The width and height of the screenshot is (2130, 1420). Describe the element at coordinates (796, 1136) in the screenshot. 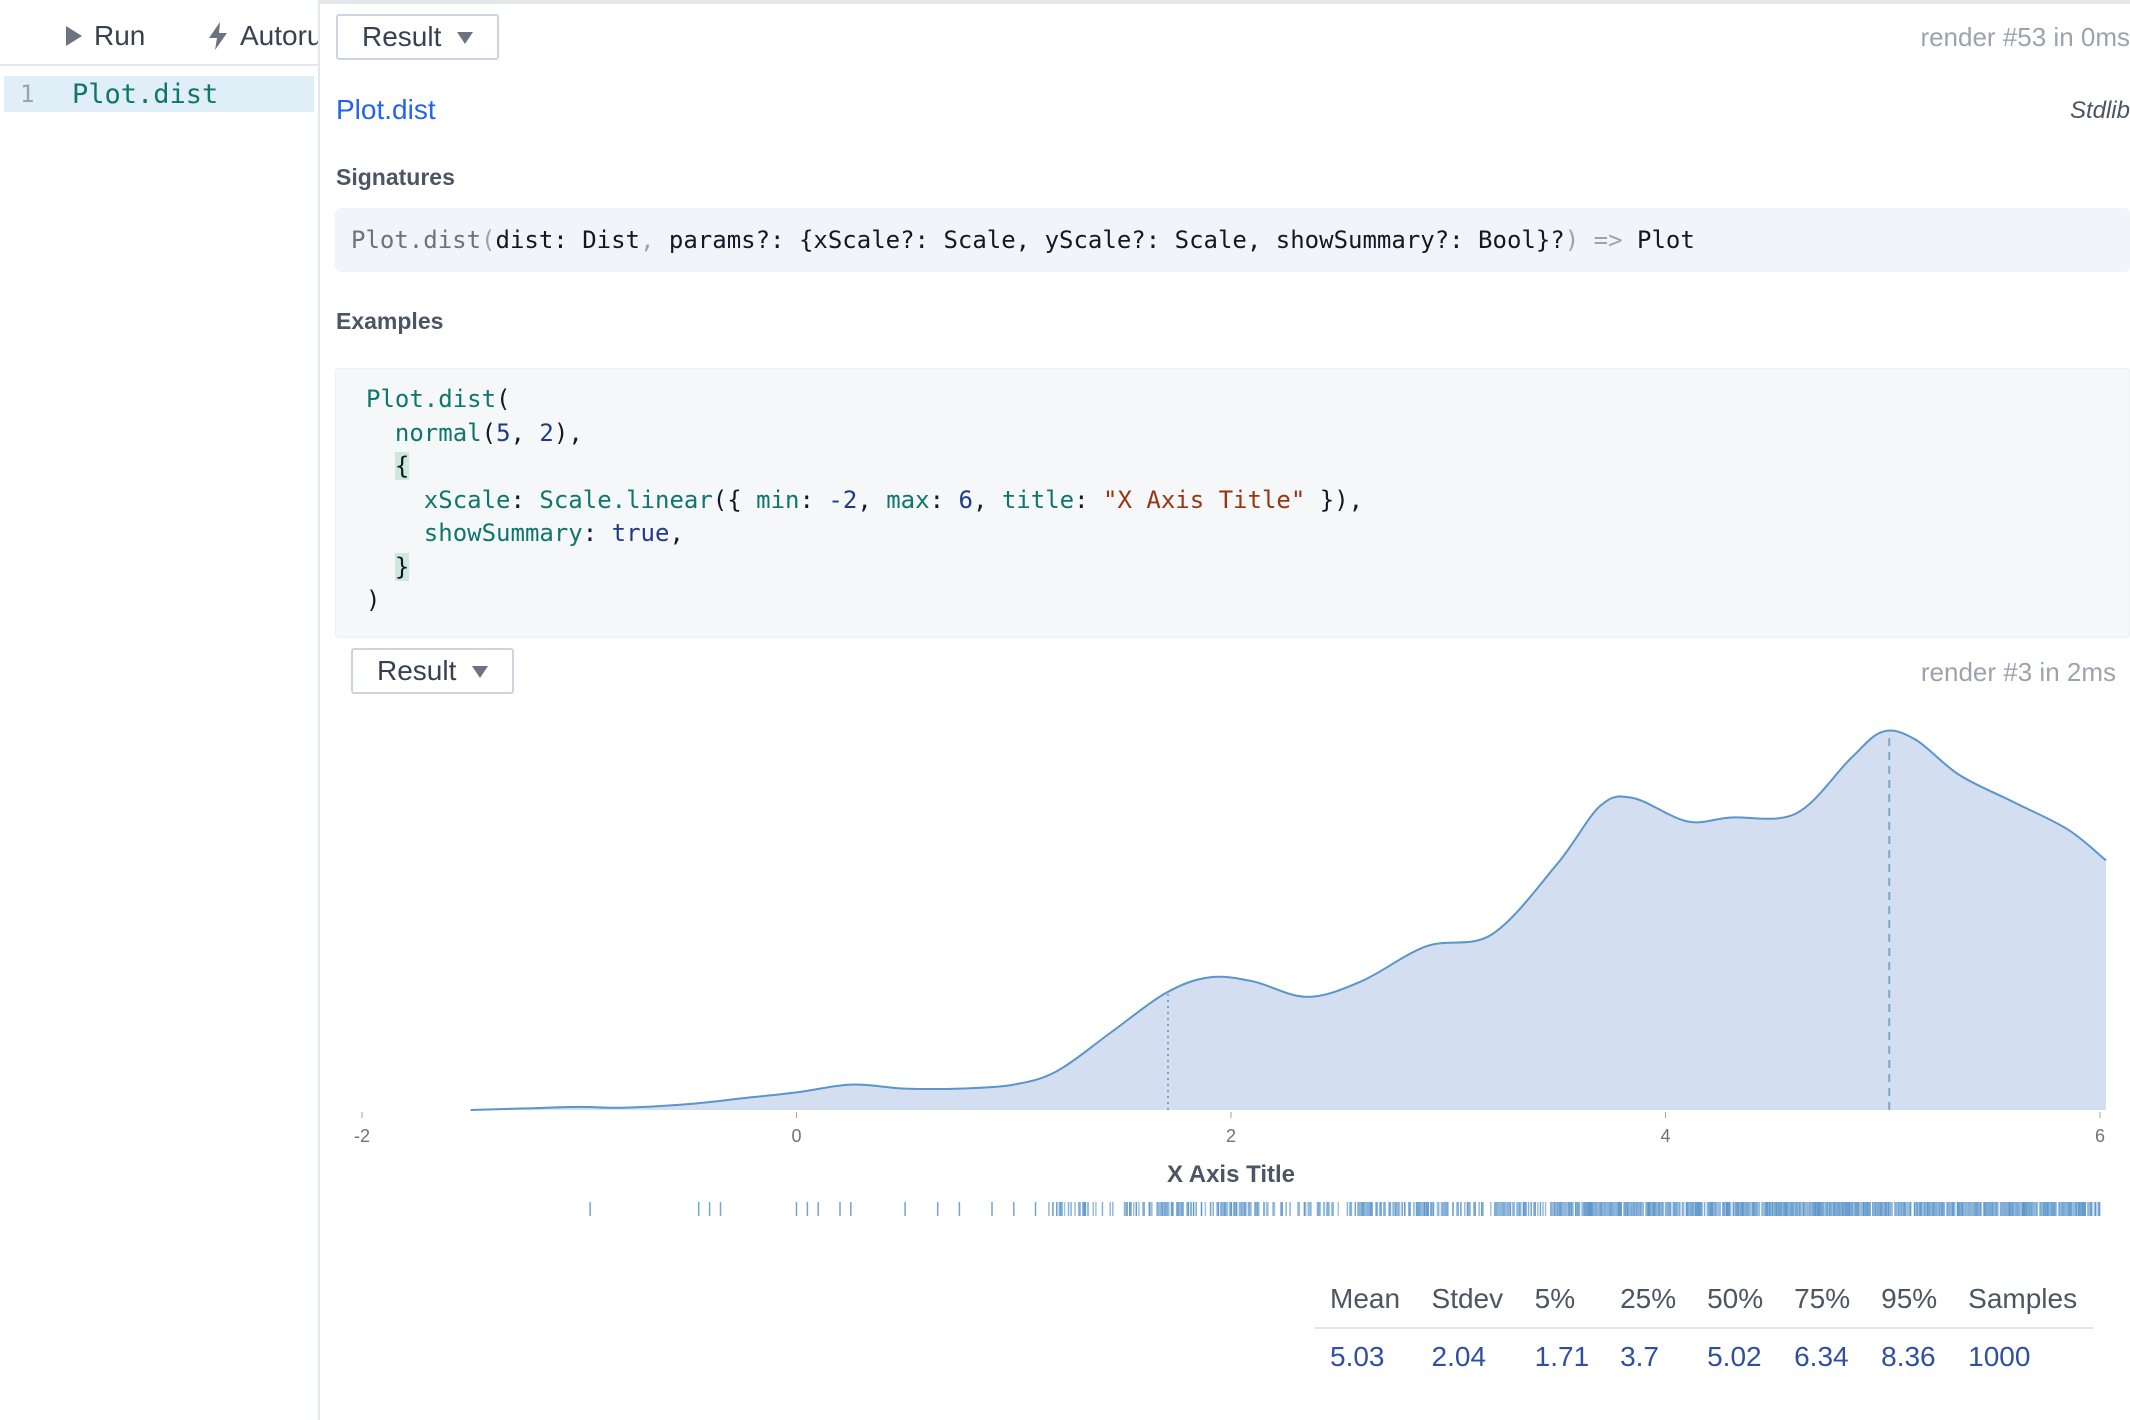

I see `x-tick-label-1: 0` at that location.